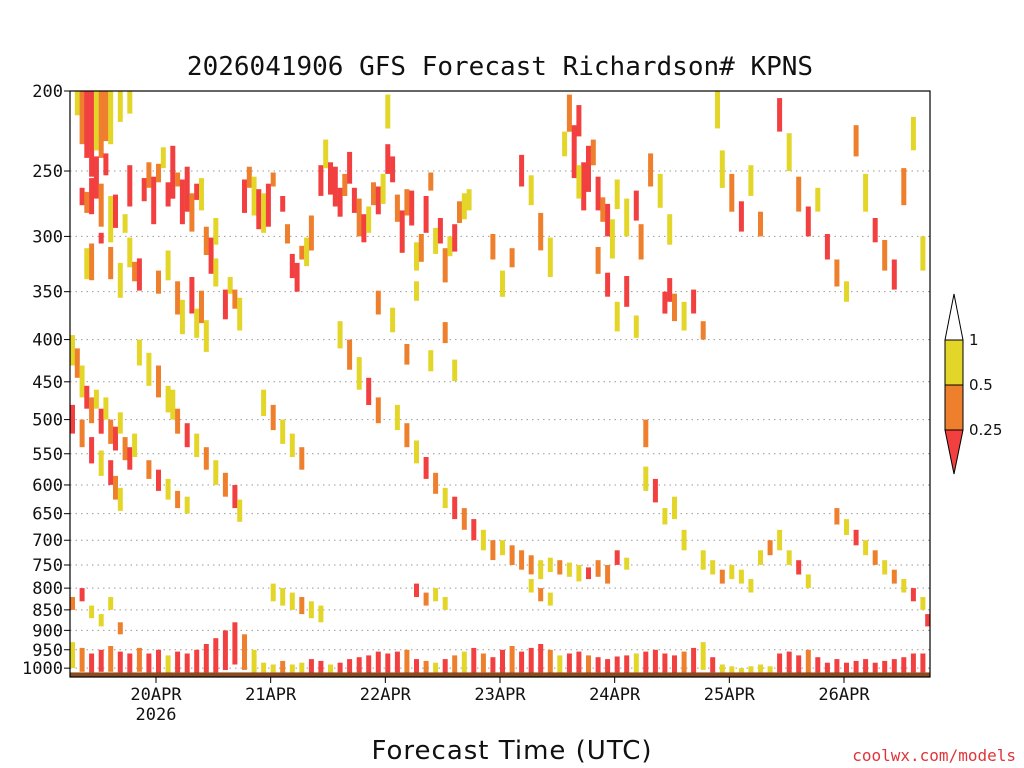  What do you see at coordinates (47, 486) in the screenshot?
I see `y-tick-label: 600` at bounding box center [47, 486].